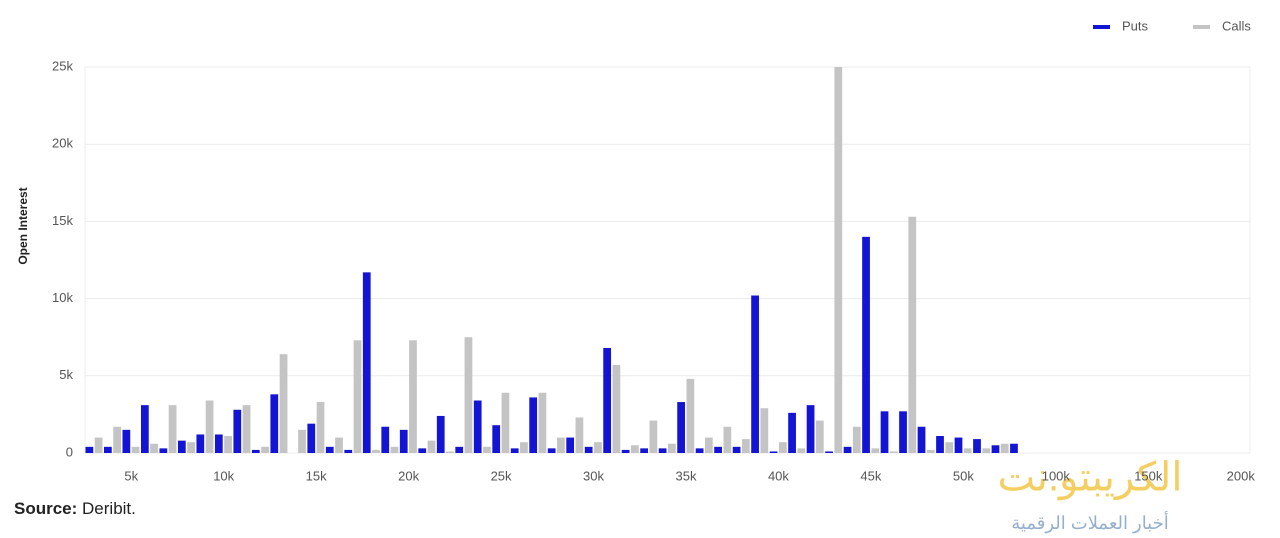 This screenshot has height=538, width=1280. What do you see at coordinates (109, 508) in the screenshot?
I see `source-value: Deribit.` at bounding box center [109, 508].